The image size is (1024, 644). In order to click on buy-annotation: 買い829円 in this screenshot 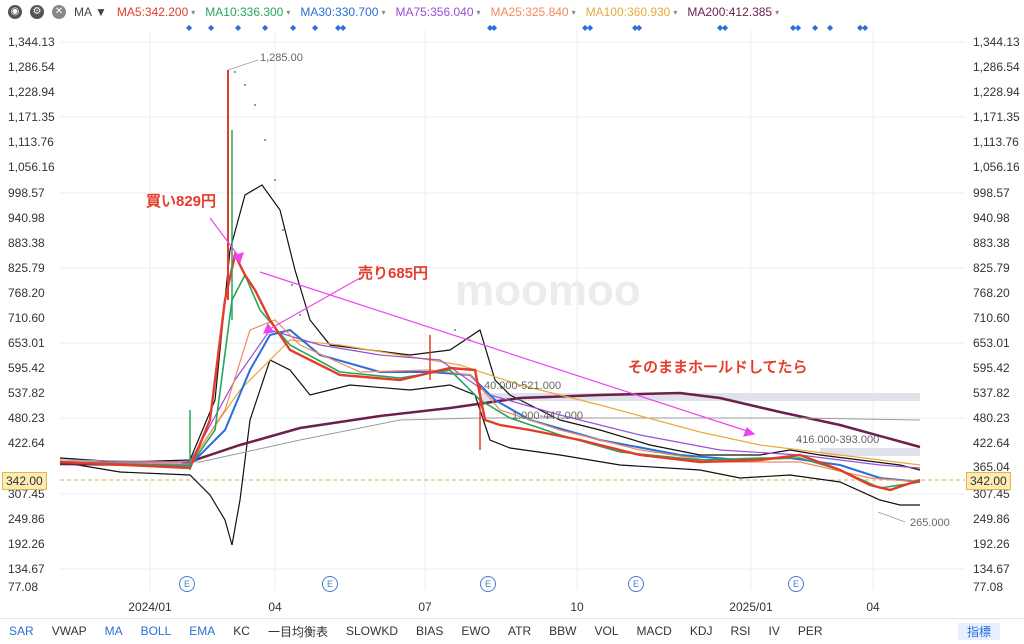, I will do `click(181, 201)`.